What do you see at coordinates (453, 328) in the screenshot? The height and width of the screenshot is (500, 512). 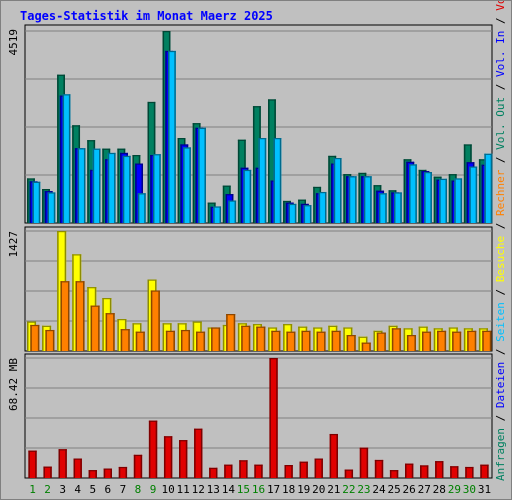 I see `bar-visits-besuche-day-29-edge-top` at bounding box center [453, 328].